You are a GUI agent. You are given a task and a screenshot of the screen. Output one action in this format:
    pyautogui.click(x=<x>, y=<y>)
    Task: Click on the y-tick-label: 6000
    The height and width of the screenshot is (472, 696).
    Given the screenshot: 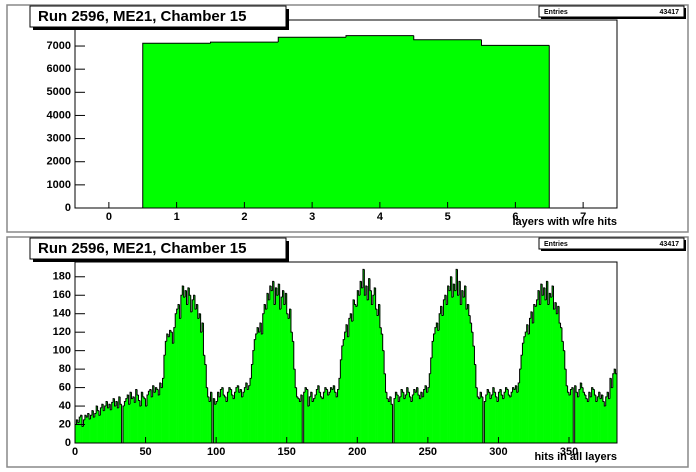 What is the action you would take?
    pyautogui.click(x=59, y=69)
    